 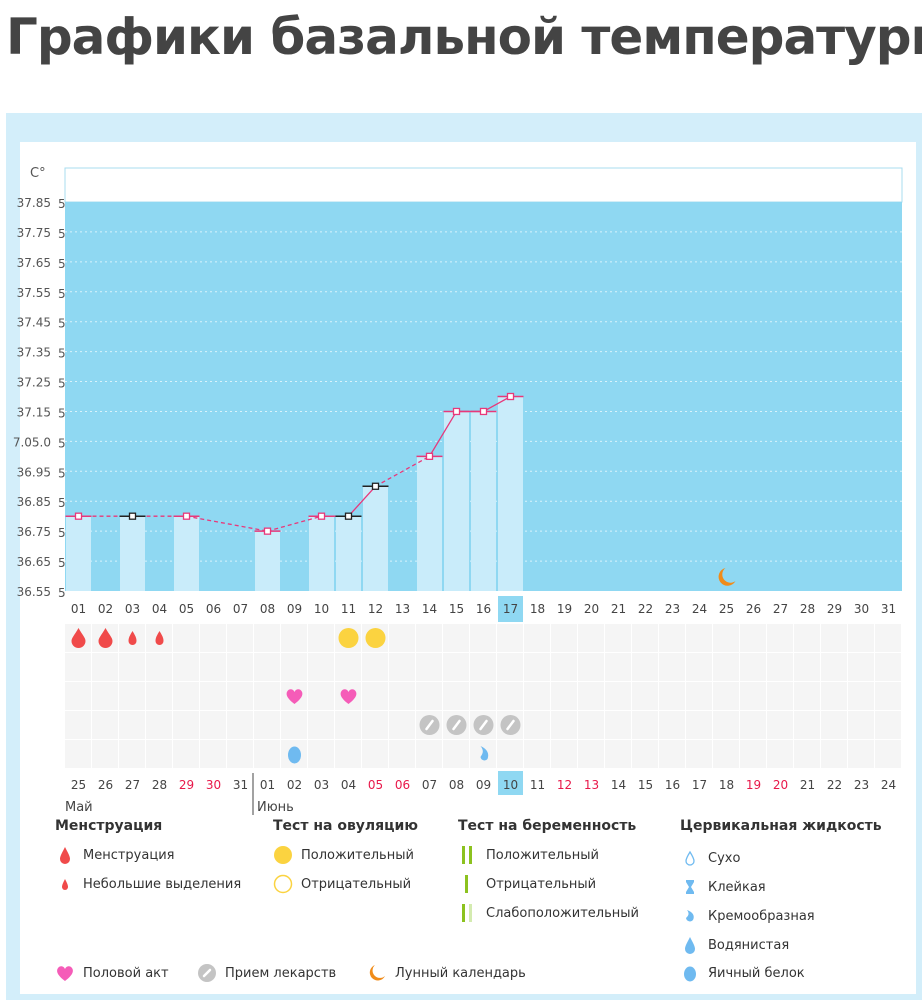 I want to click on cycle-day-label: 21, so click(x=618, y=609).